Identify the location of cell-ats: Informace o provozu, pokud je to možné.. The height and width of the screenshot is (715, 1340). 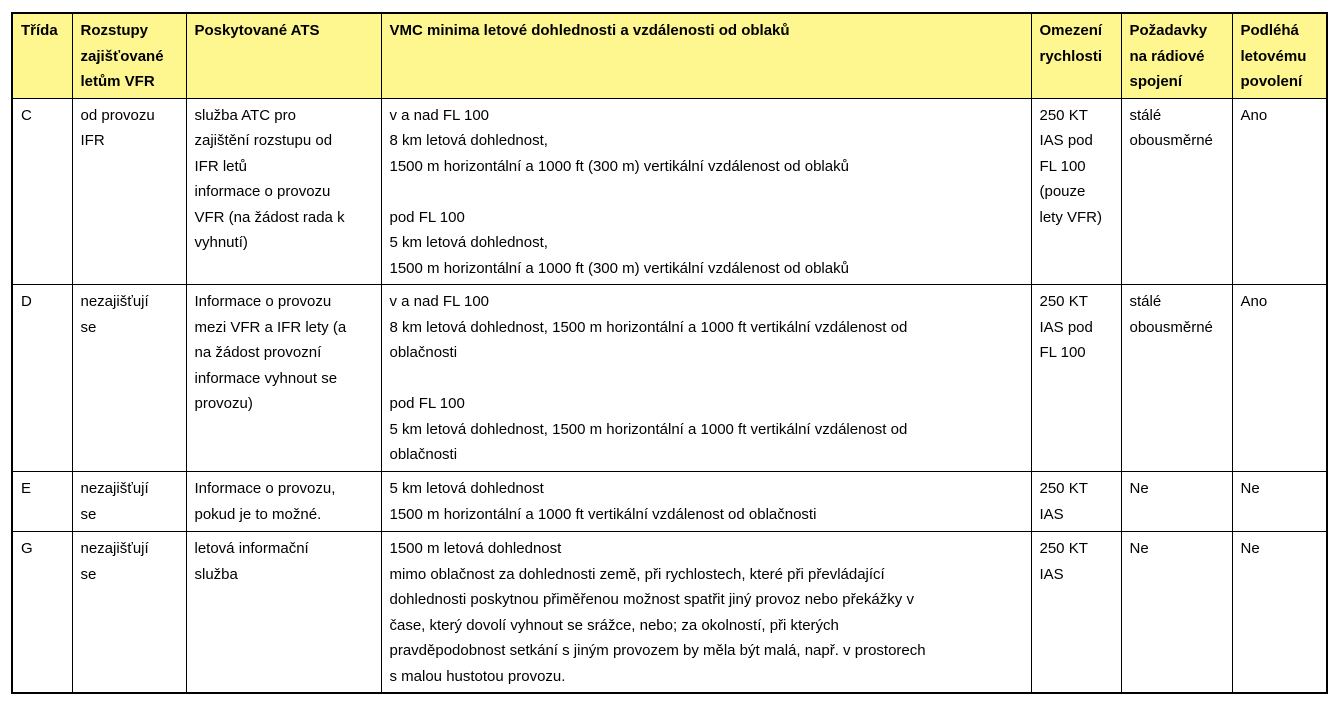
(283, 501).